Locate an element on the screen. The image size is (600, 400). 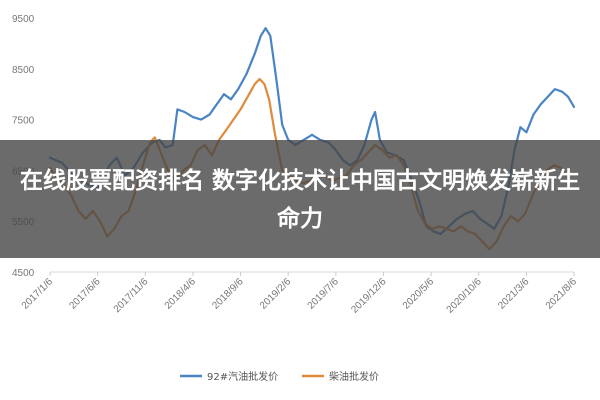
x-tick-label: 2019/12/6 is located at coordinates (369, 296).